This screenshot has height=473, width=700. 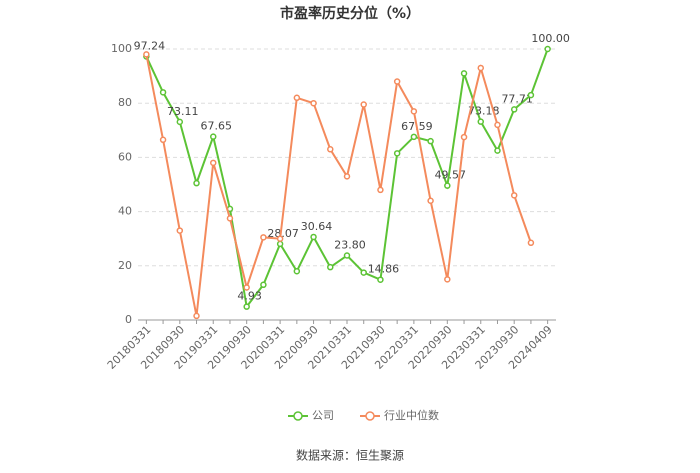 What do you see at coordinates (183, 111) in the screenshot?
I see `value-label: 73.11` at bounding box center [183, 111].